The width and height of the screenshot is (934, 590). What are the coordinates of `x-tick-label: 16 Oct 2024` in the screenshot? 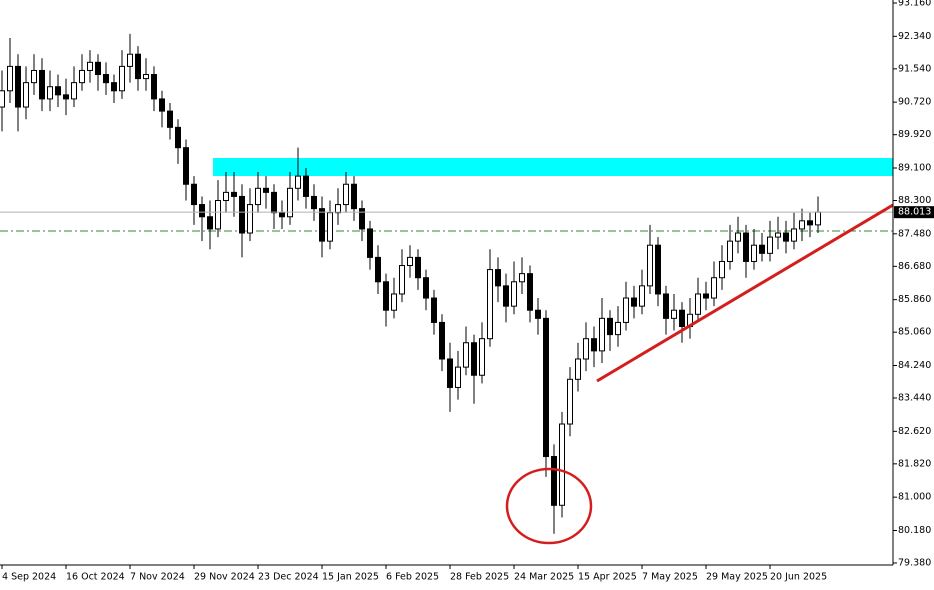 It's located at (95, 577).